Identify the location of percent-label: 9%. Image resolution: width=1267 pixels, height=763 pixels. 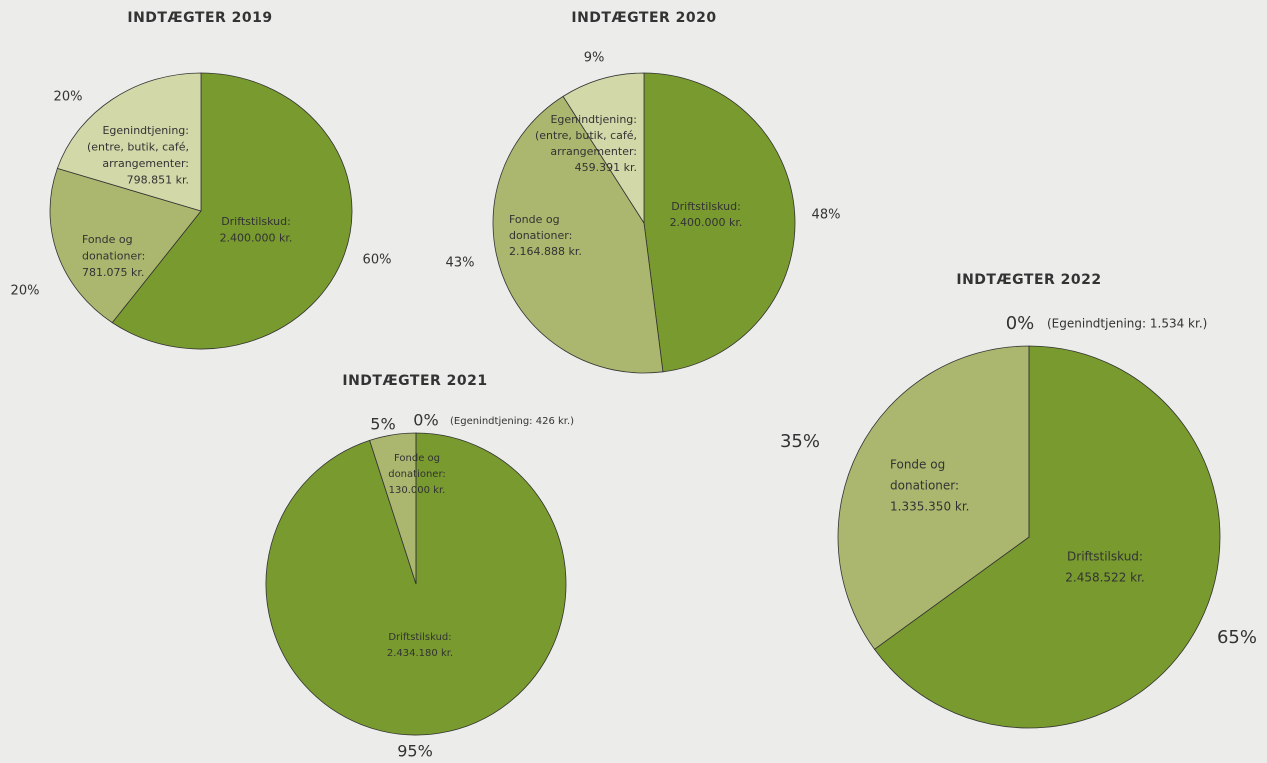
(594, 58).